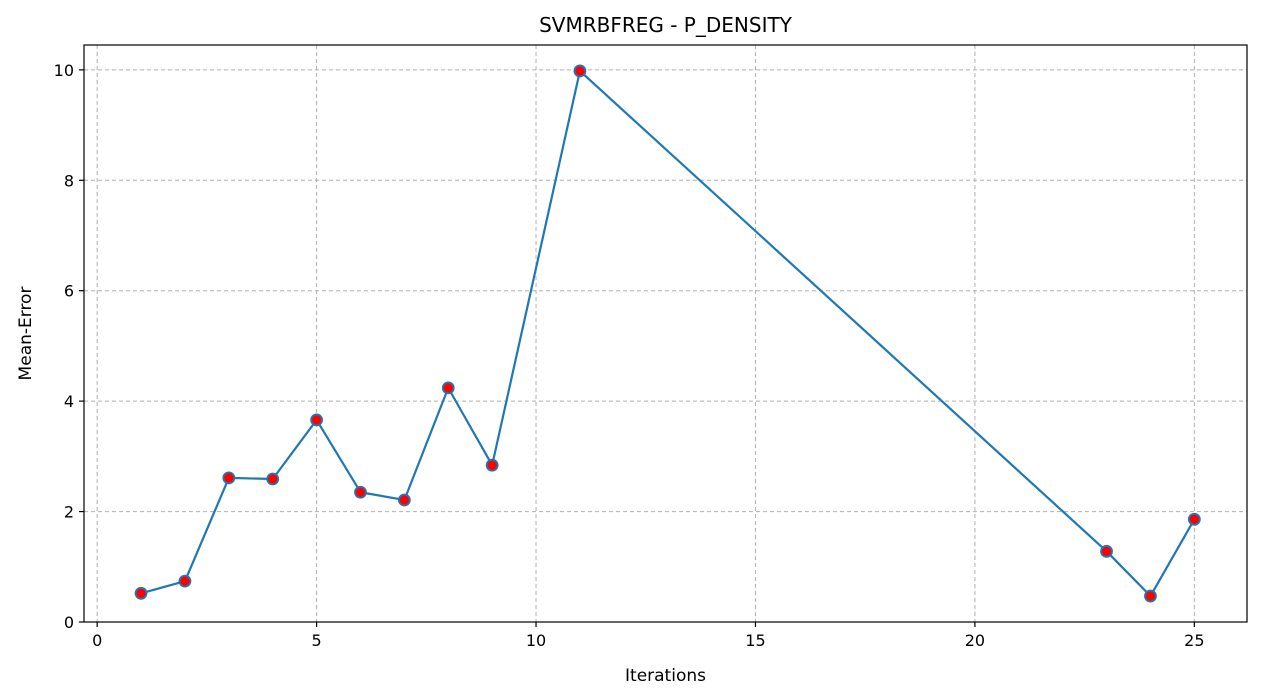 The height and width of the screenshot is (700, 1261). What do you see at coordinates (69, 180) in the screenshot?
I see `y-tick-label: 8` at bounding box center [69, 180].